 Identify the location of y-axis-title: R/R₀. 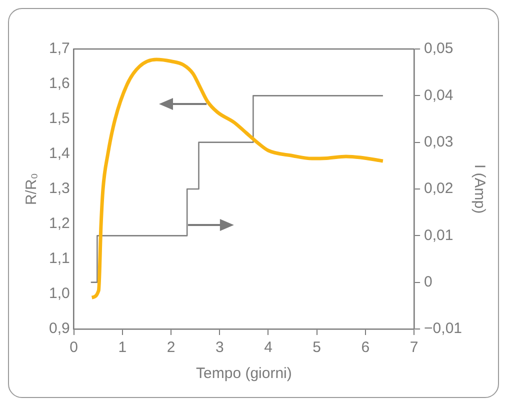
(31, 189).